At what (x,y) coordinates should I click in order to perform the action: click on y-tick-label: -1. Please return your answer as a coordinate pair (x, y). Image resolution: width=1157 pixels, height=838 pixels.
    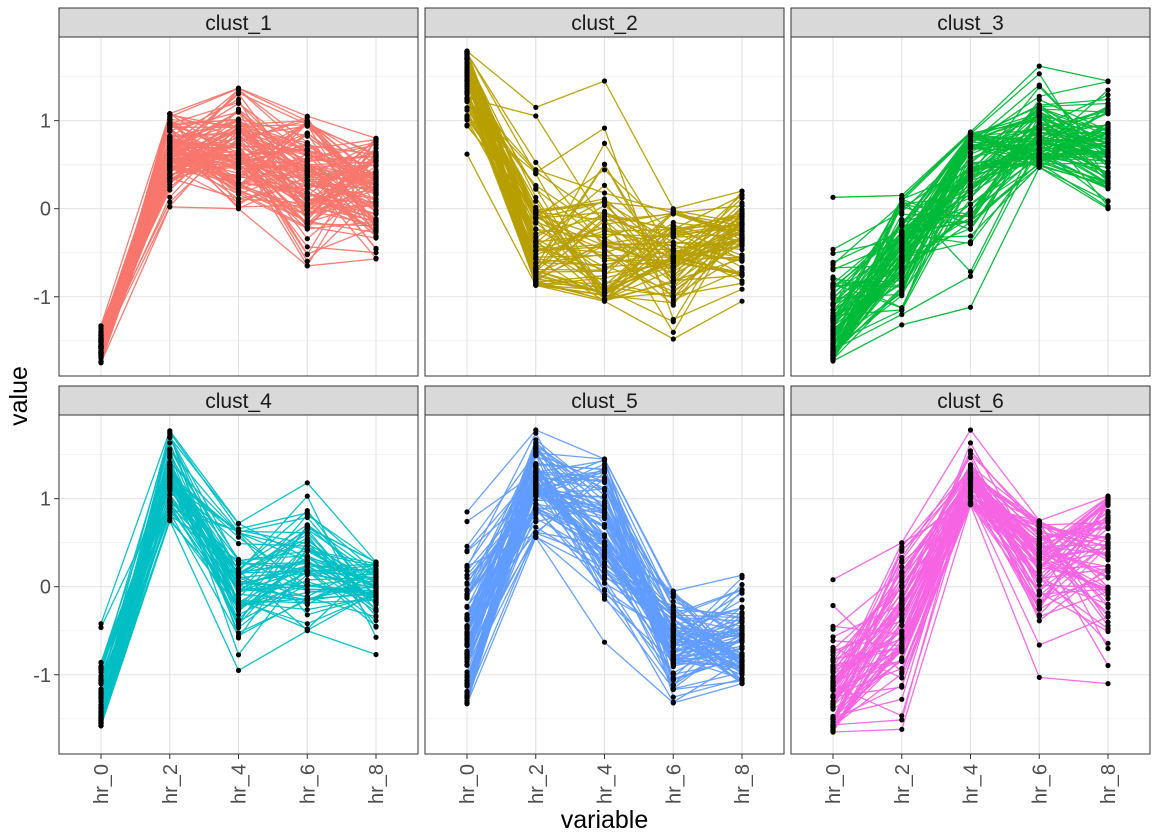
    Looking at the image, I should click on (42, 676).